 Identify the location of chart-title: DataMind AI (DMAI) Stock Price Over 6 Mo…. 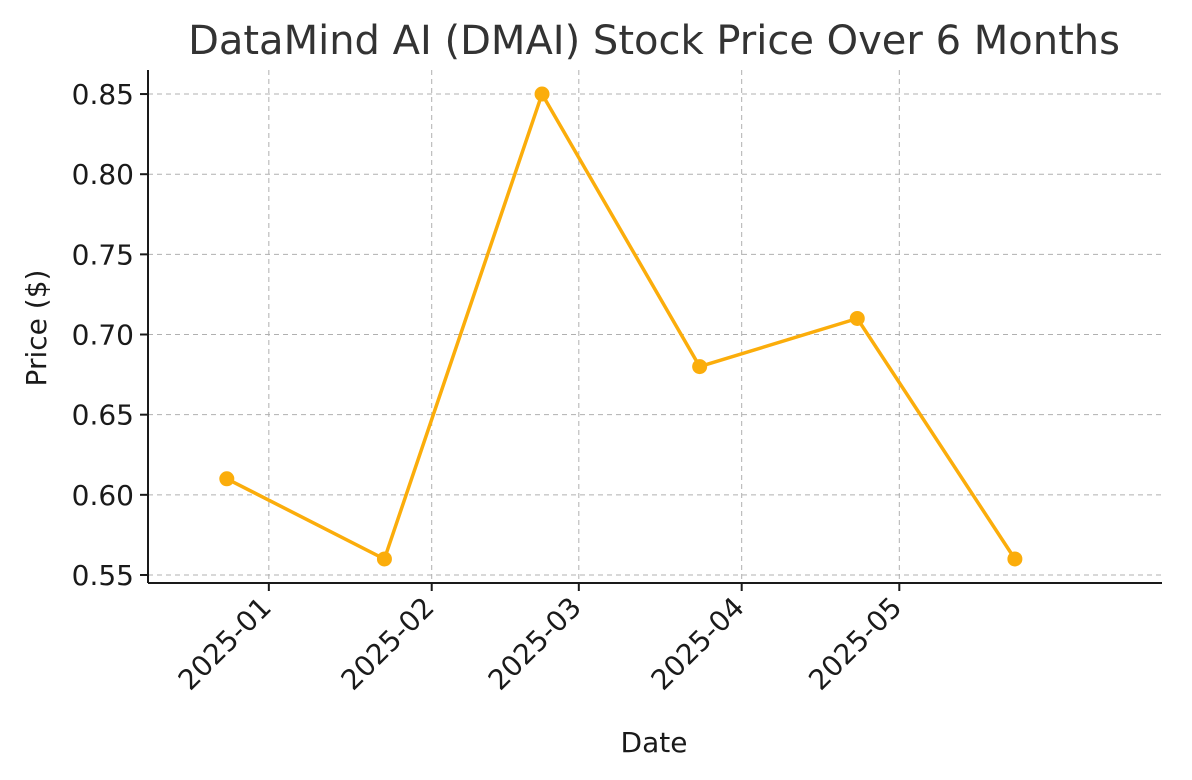
(654, 41).